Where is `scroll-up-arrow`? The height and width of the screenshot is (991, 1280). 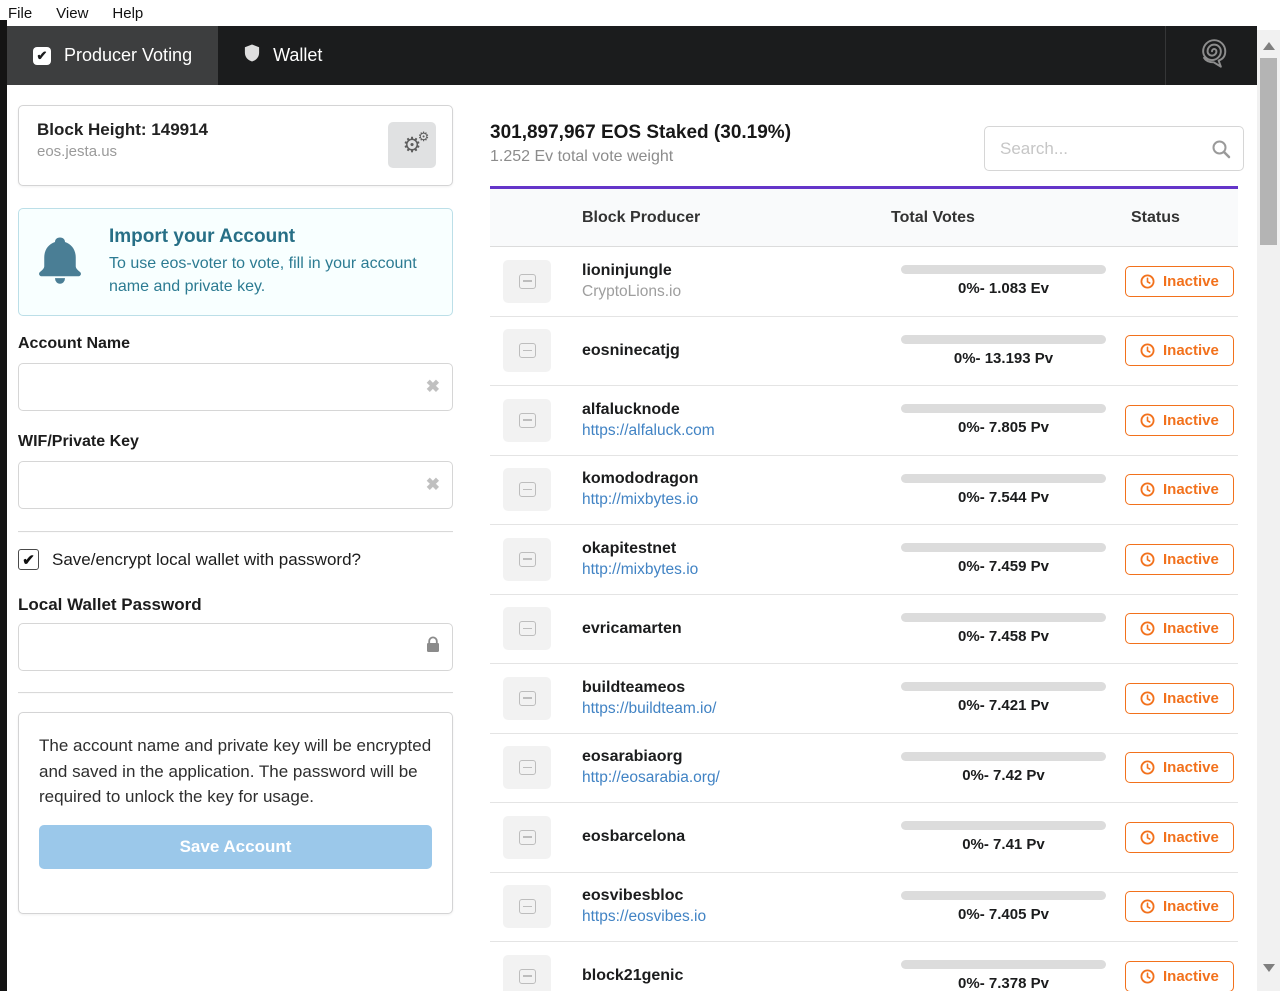
scroll-up-arrow is located at coordinates (1268, 46).